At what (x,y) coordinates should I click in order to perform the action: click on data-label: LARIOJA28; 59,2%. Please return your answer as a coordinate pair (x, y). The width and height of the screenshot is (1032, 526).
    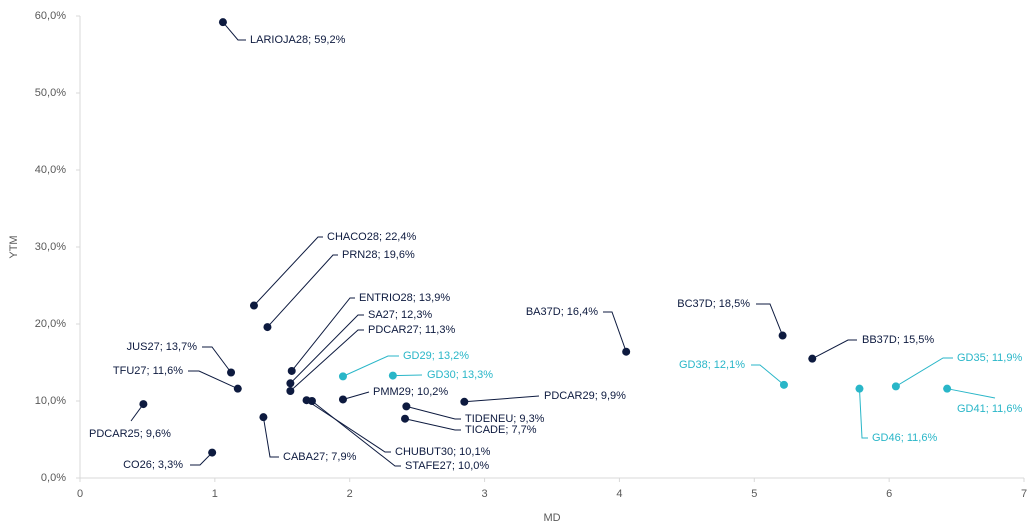
    Looking at the image, I should click on (298, 40).